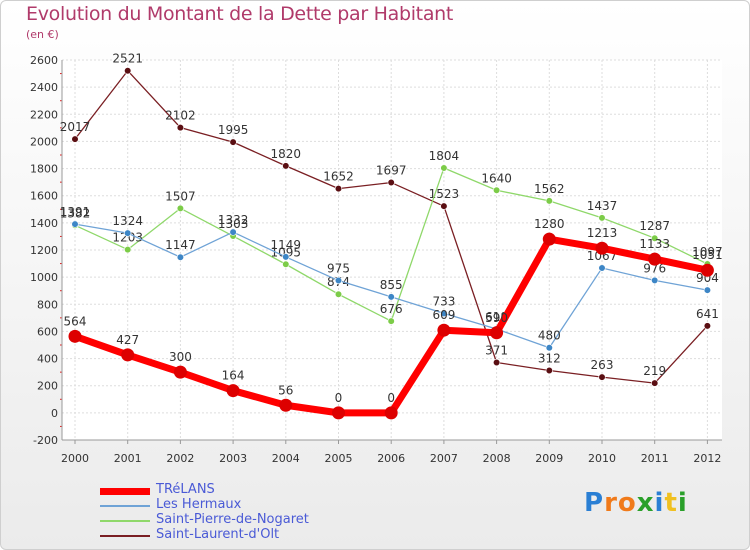 The width and height of the screenshot is (750, 550). Describe the element at coordinates (44, 60) in the screenshot. I see `y-tick-label: 2600` at that location.